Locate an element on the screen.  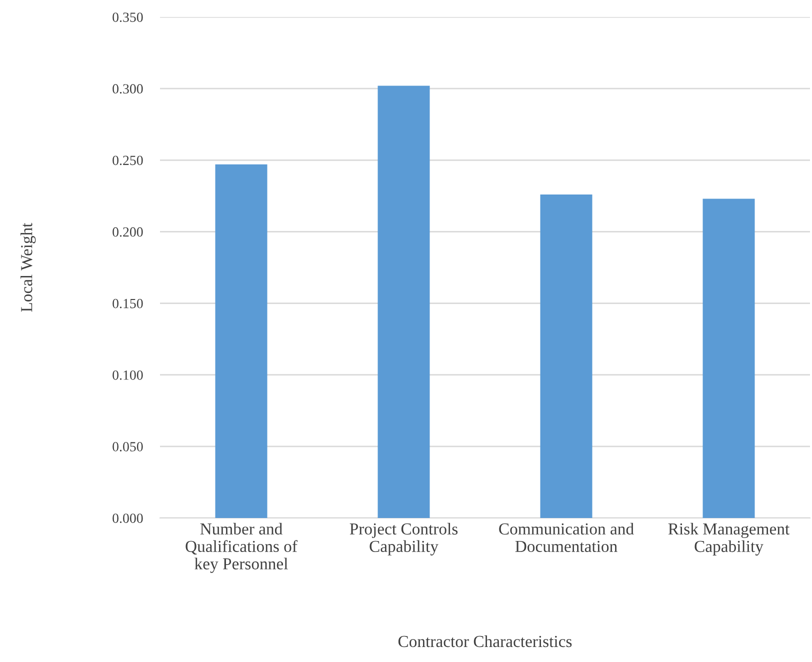
x-axis-title: Contractor Characteristics is located at coordinates (485, 641).